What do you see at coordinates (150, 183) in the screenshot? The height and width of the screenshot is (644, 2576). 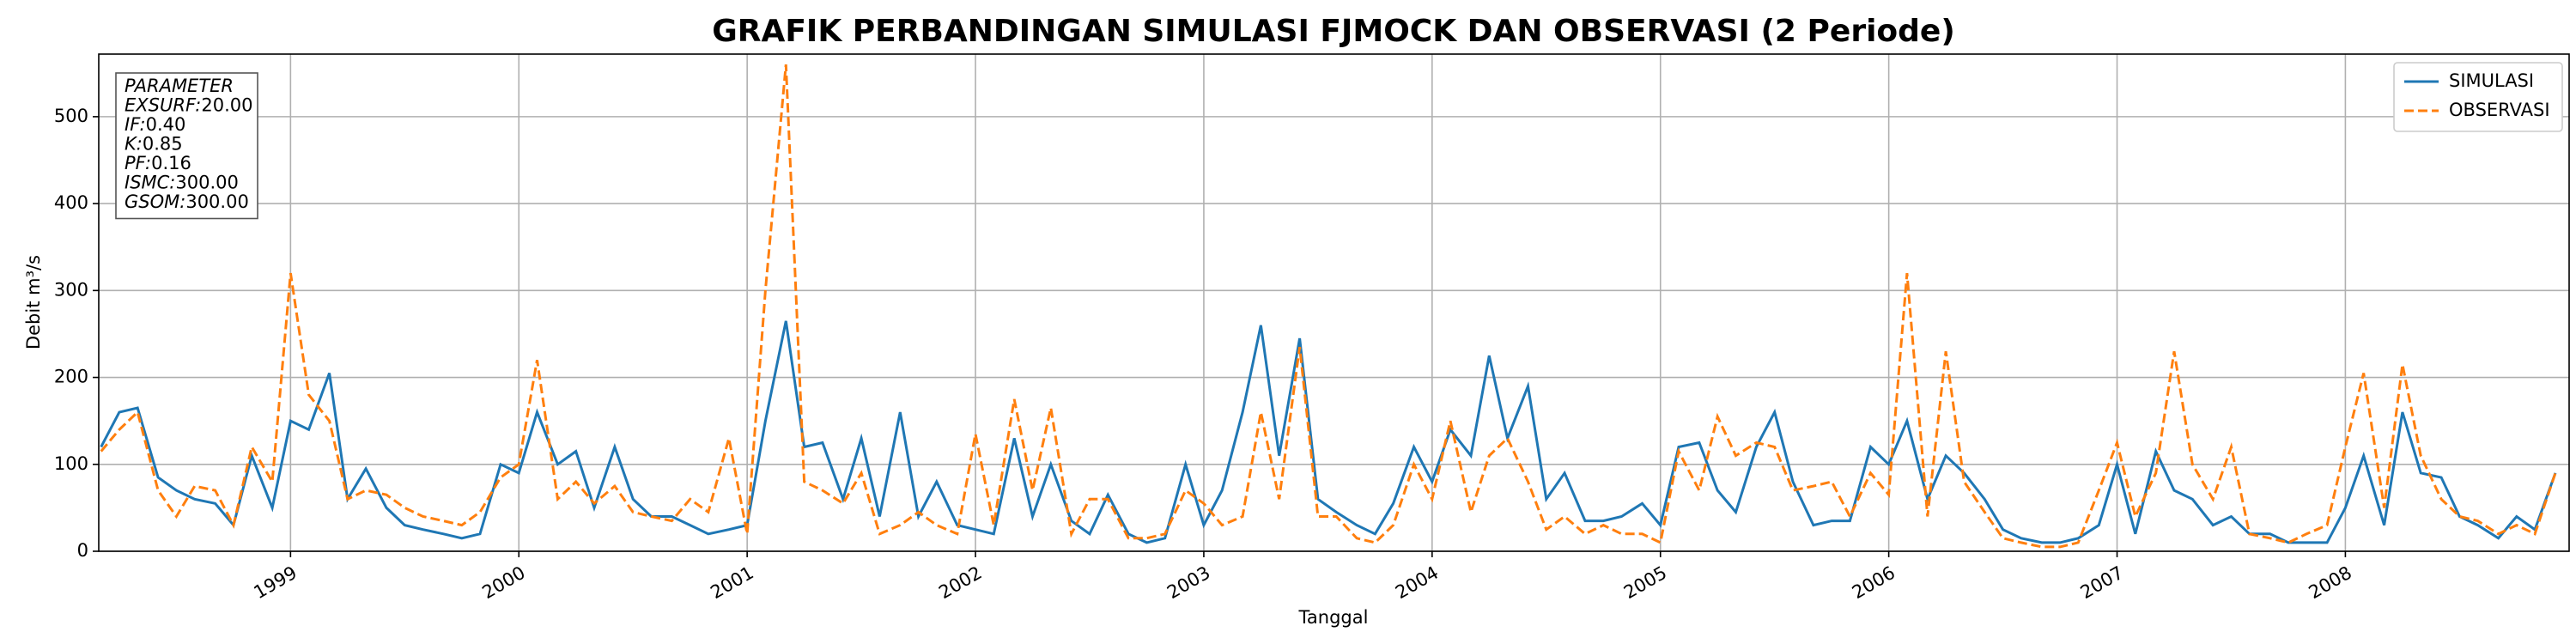 I see `param-name: ISMC:` at bounding box center [150, 183].